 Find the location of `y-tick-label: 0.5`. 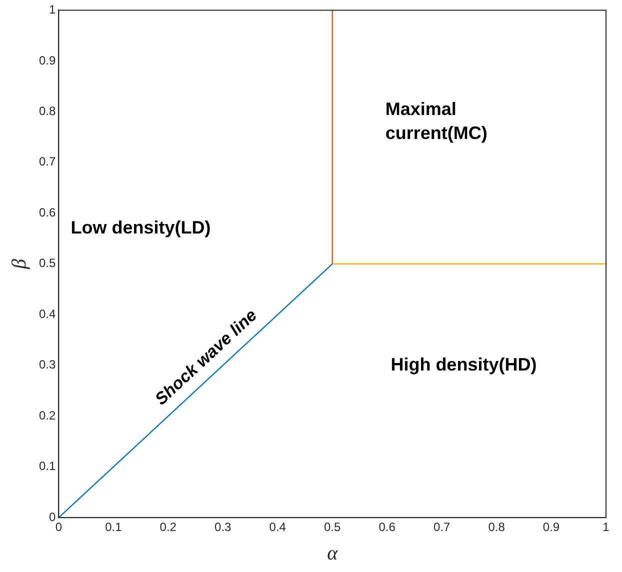

y-tick-label: 0.5 is located at coordinates (47, 263).